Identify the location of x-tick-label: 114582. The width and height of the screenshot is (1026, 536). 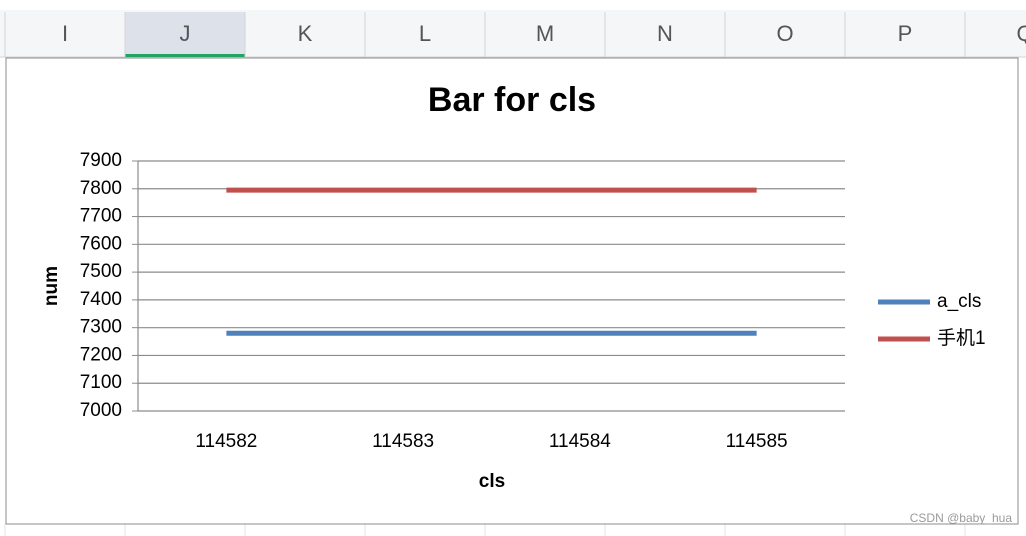
(226, 441).